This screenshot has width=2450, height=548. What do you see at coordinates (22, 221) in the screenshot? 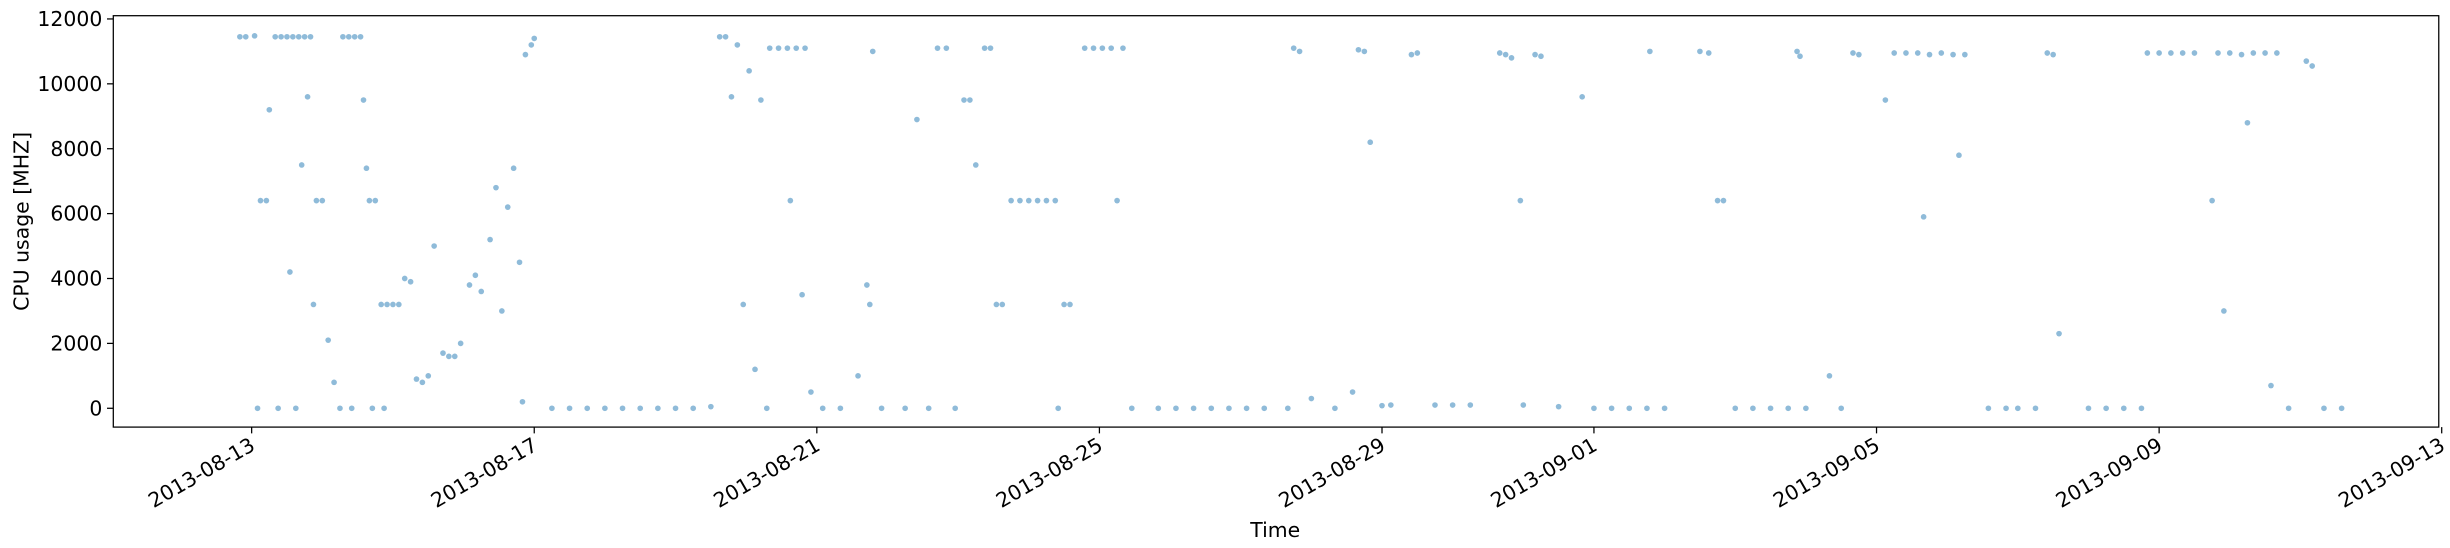
I see `y-axis-label: CPU usage [MHZ]` at bounding box center [22, 221].